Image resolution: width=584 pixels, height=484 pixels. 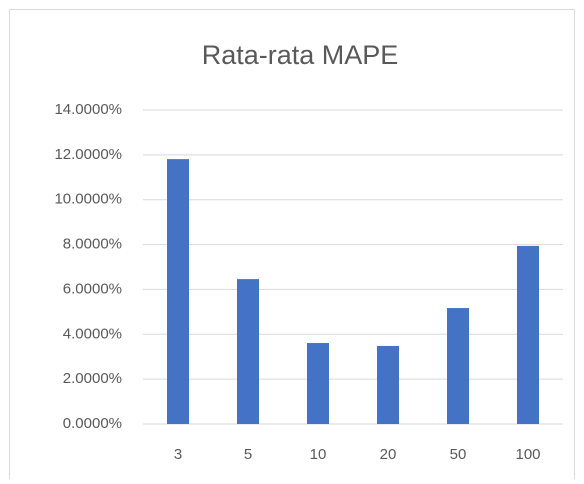 I want to click on y-tick-label: 12.0000%, so click(x=88, y=154).